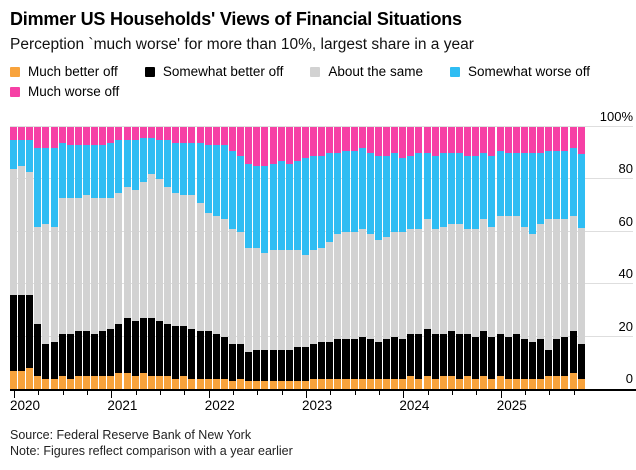 This screenshot has height=470, width=636. Describe the element at coordinates (625, 169) in the screenshot. I see `y-axis-label: 80` at that location.